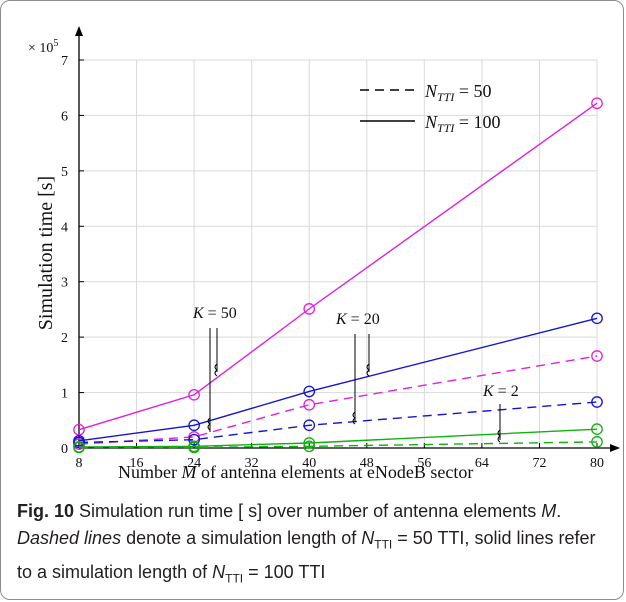 This screenshot has height=602, width=626. What do you see at coordinates (64, 283) in the screenshot?
I see `y-tick-label: 3` at bounding box center [64, 283].